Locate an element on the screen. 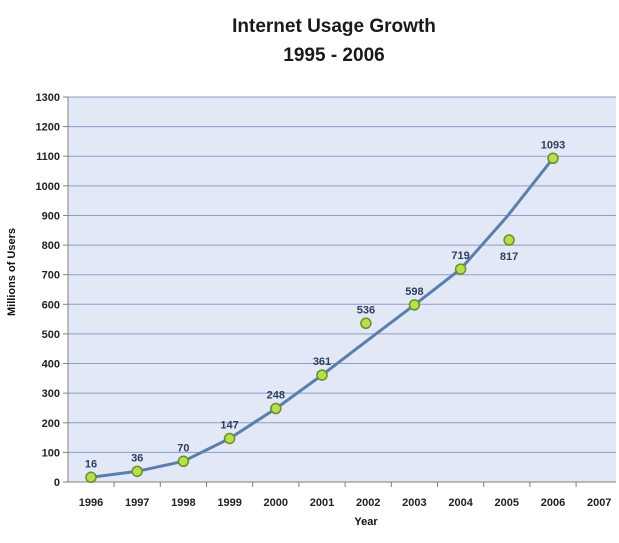 The height and width of the screenshot is (543, 619). y-tick-label: 700 is located at coordinates (51, 276).